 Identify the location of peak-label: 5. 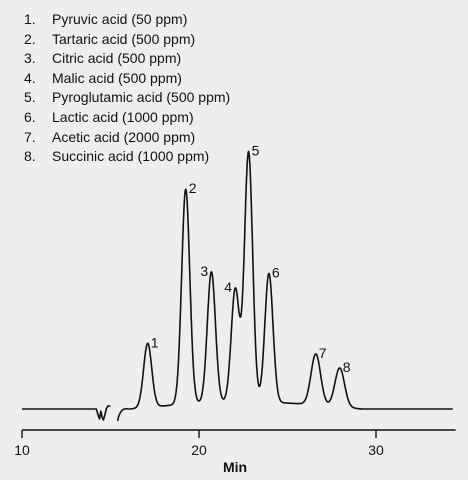
(256, 150).